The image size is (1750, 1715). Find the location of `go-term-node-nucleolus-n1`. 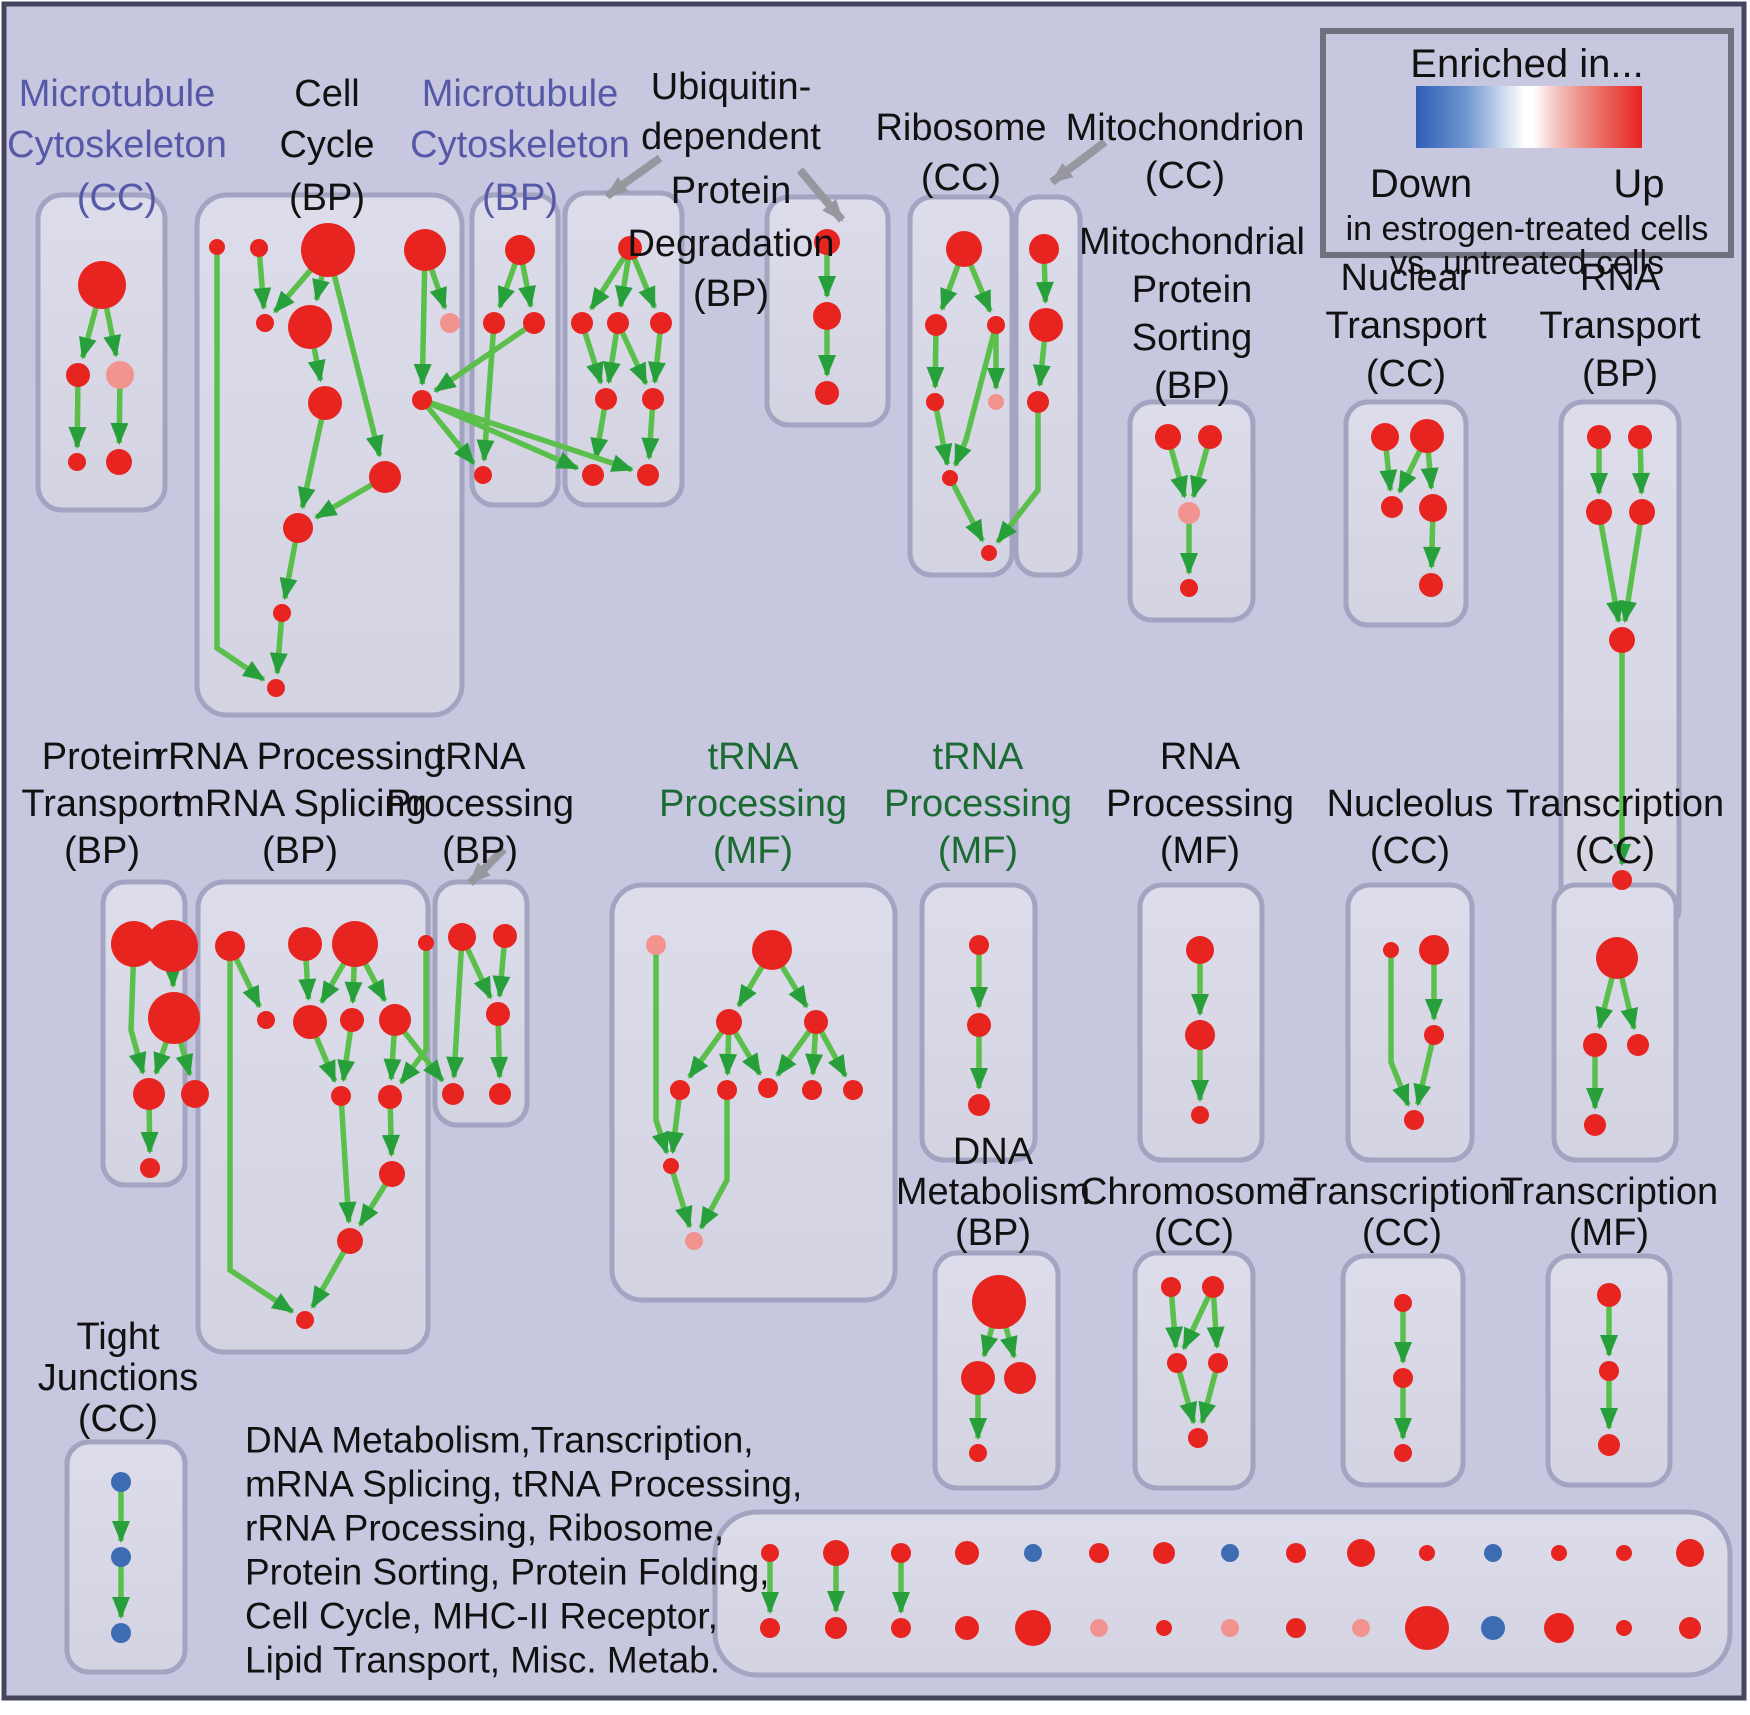

go-term-node-nucleolus-n1 is located at coordinates (1391, 950).